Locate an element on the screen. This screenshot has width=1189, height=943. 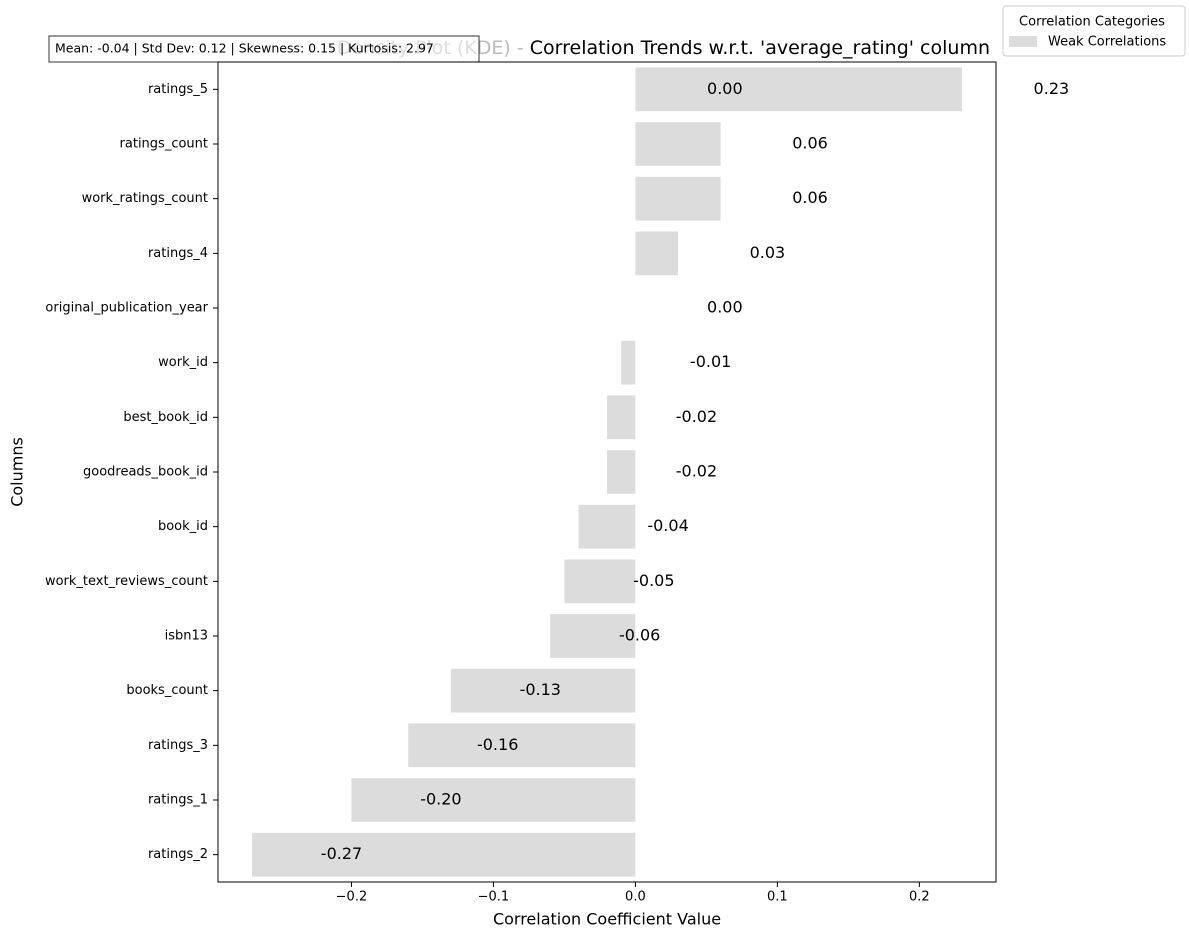
data-label: 0.03 is located at coordinates (768, 252).